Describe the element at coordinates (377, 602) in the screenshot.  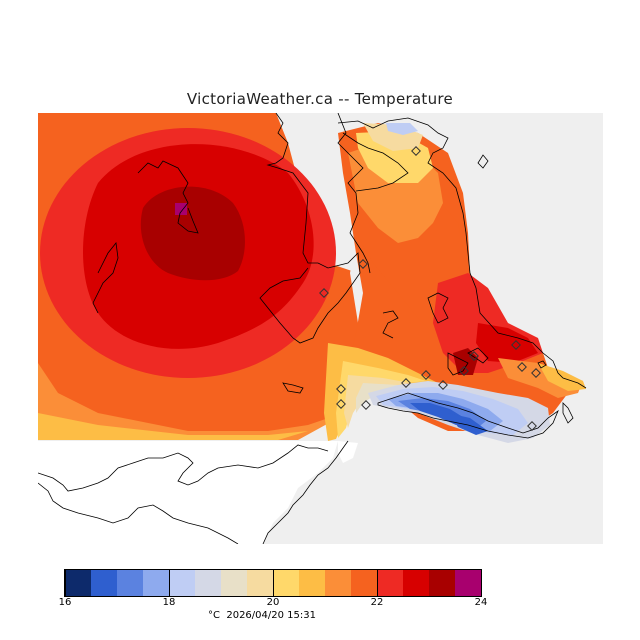
I see `legend-tick-label: 22` at that location.